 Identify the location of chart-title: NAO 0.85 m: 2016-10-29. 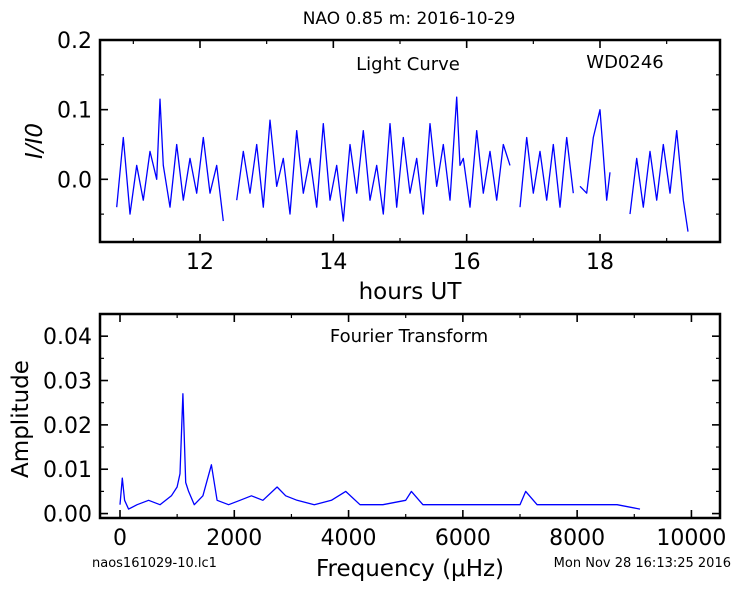
(409, 19).